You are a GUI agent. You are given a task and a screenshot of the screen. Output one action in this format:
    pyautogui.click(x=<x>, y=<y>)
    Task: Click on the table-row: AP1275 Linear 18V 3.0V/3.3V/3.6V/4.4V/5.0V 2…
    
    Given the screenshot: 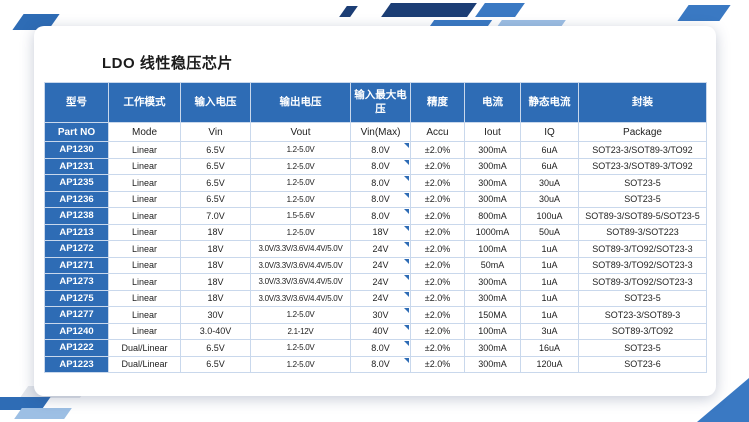 What is the action you would take?
    pyautogui.click(x=375, y=298)
    